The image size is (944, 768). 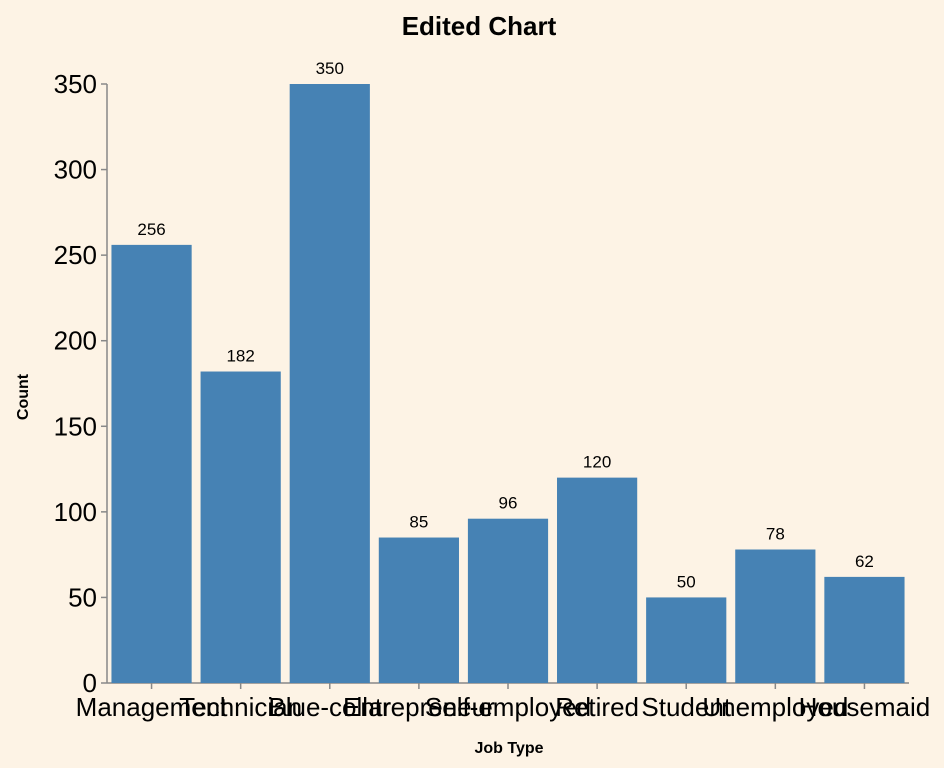 I want to click on bar-blue-collar, so click(x=329, y=383).